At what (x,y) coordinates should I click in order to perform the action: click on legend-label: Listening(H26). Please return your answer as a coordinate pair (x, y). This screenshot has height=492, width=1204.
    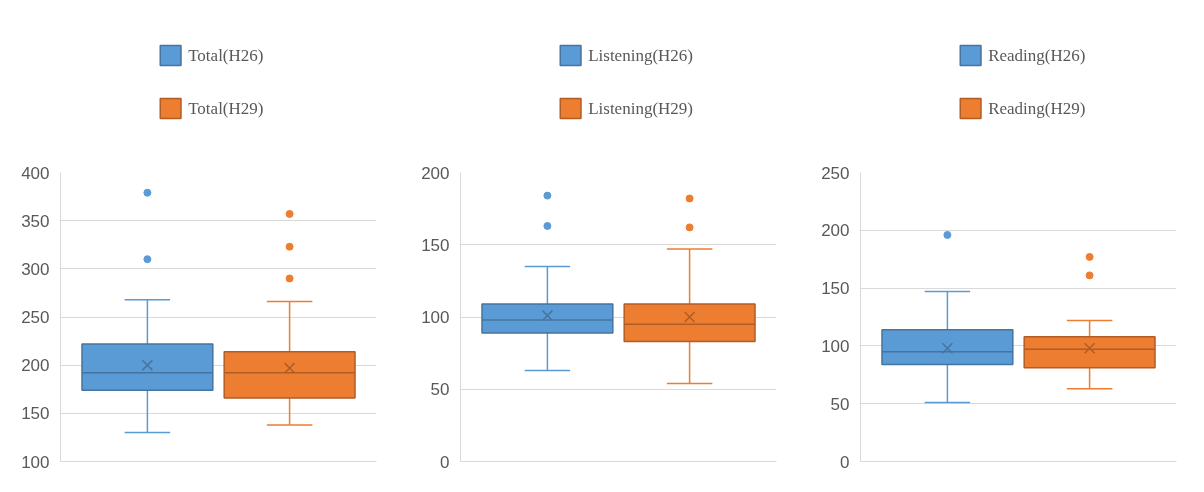
    Looking at the image, I should click on (640, 55).